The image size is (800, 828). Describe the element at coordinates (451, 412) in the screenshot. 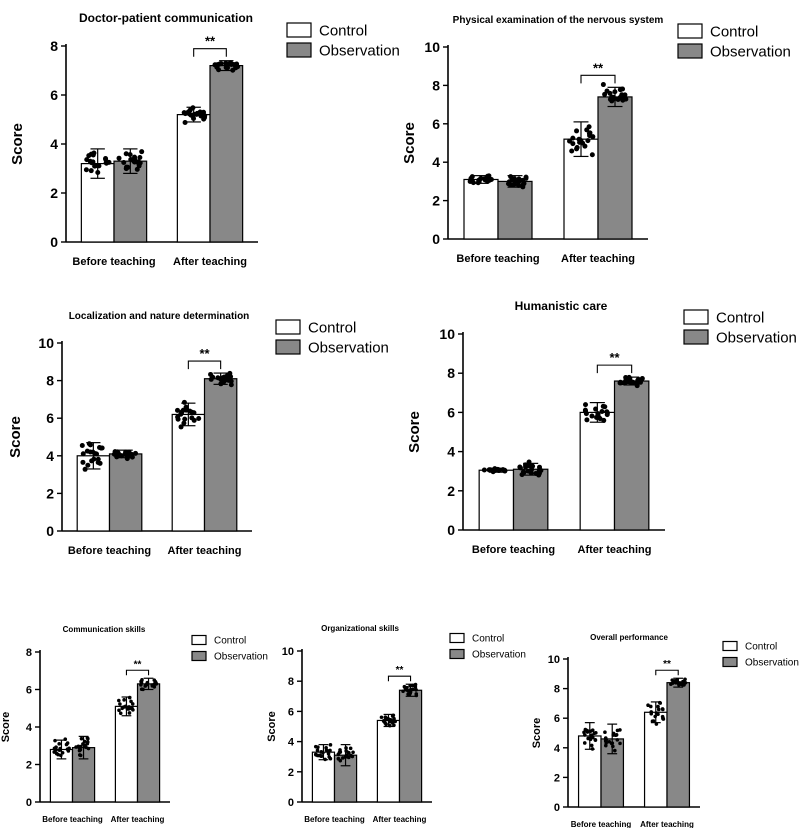

I see `y-tick-label: 6` at that location.